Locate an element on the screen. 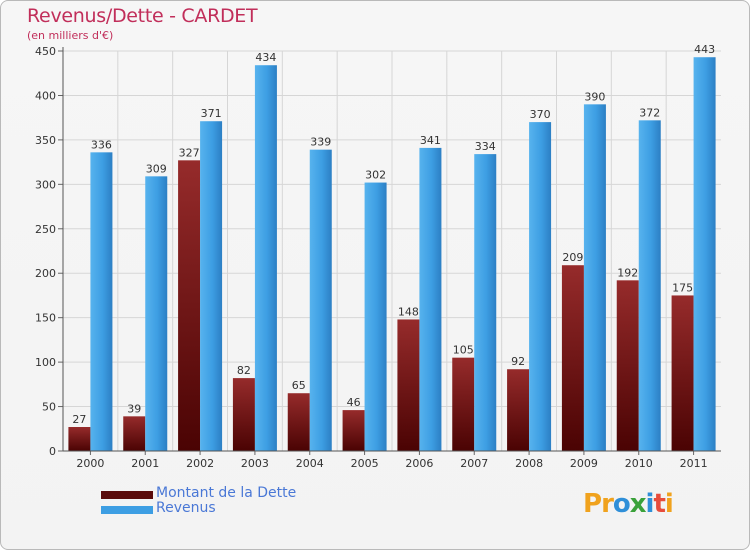  x-tick-label: 2008 is located at coordinates (529, 463).